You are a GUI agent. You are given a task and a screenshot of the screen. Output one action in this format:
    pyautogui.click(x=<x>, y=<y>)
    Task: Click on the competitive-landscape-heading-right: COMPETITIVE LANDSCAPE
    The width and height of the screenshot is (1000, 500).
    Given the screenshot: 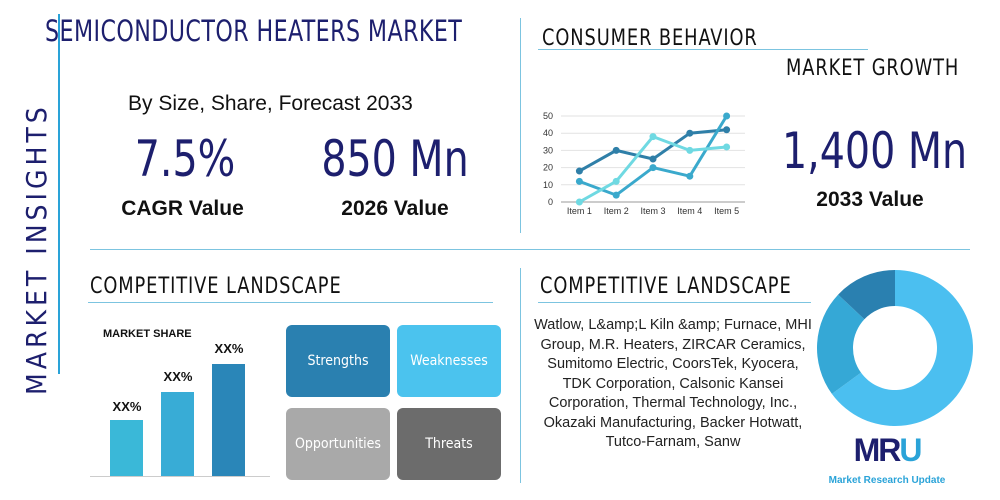 What is the action you would take?
    pyautogui.click(x=666, y=286)
    